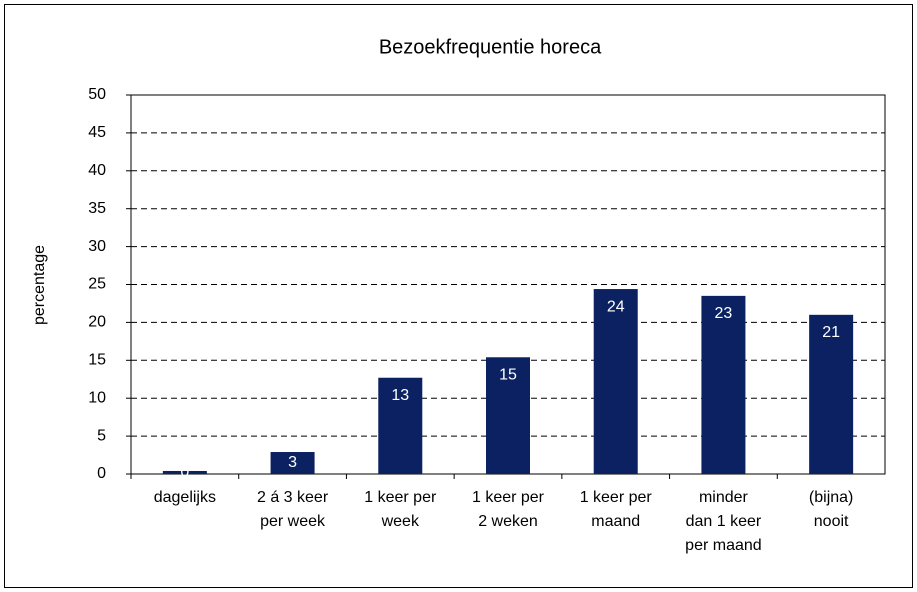  Describe the element at coordinates (724, 313) in the screenshot. I see `value-label: 23` at that location.